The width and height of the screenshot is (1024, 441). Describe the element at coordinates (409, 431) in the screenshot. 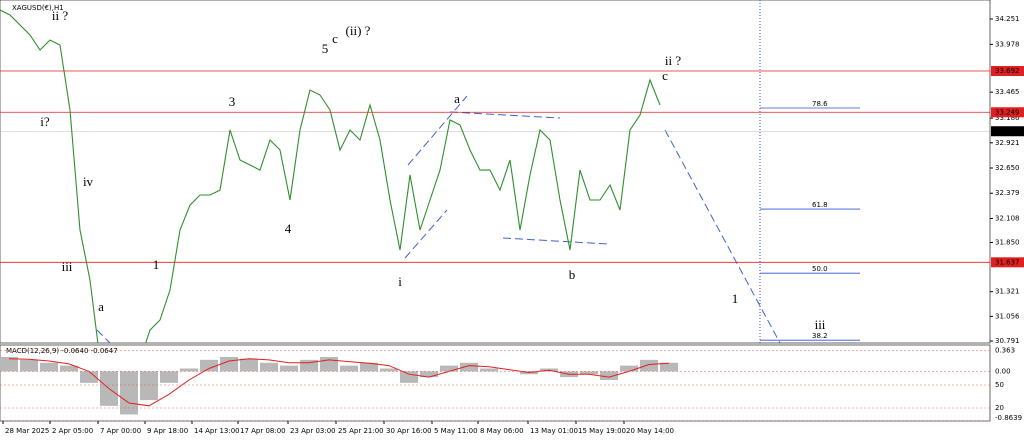

I see `x-tick-label: 30 Apr 16:00` at that location.